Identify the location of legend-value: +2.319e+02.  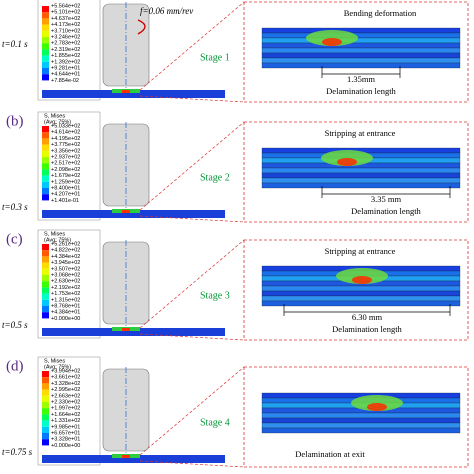
(65, 50).